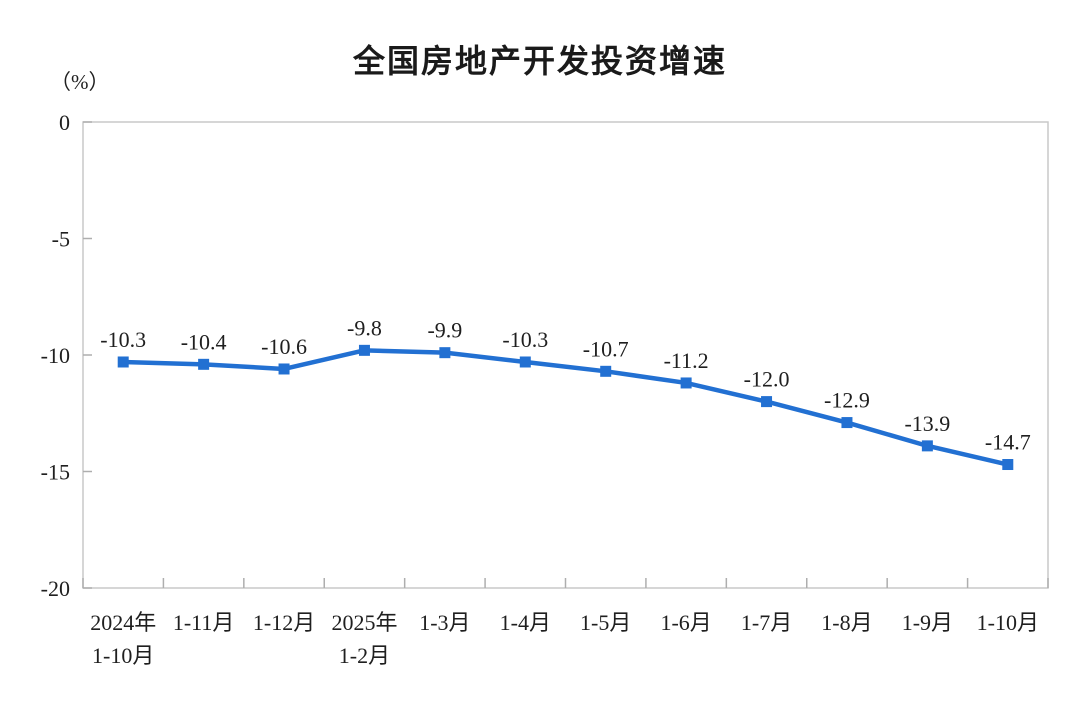 The width and height of the screenshot is (1080, 704). Describe the element at coordinates (55, 588) in the screenshot. I see `y-axis-tick-label: -20` at that location.